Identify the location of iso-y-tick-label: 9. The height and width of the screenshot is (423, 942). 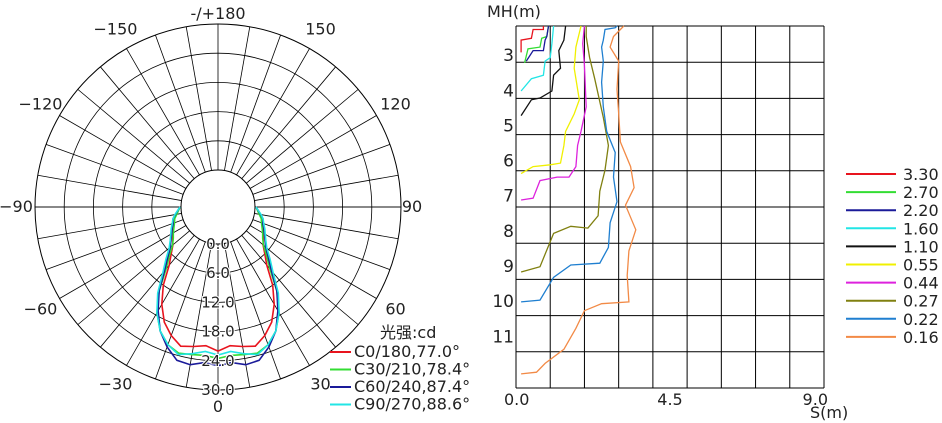
(508, 267).